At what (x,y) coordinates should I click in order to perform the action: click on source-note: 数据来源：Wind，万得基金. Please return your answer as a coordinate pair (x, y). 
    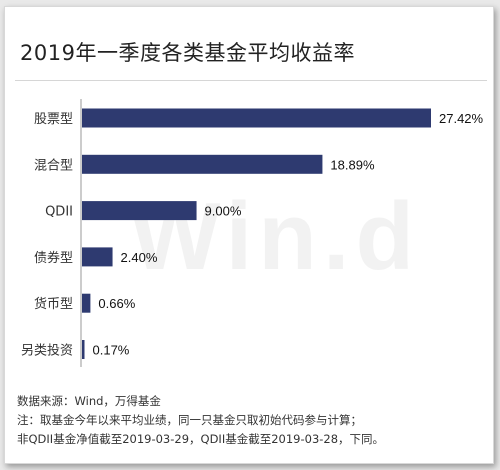
    Looking at the image, I should click on (89, 401).